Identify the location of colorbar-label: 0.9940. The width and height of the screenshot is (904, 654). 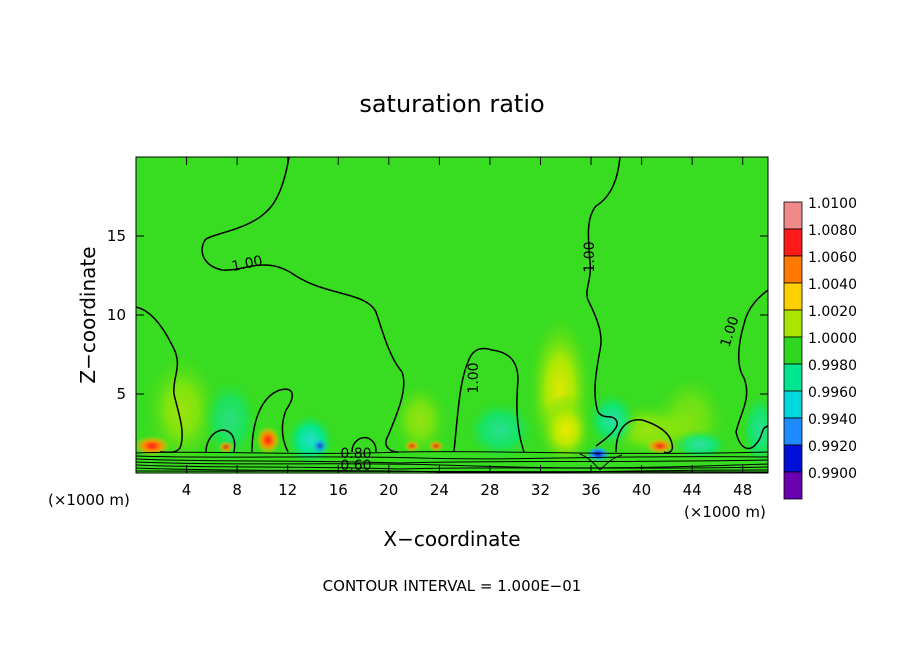
(832, 420).